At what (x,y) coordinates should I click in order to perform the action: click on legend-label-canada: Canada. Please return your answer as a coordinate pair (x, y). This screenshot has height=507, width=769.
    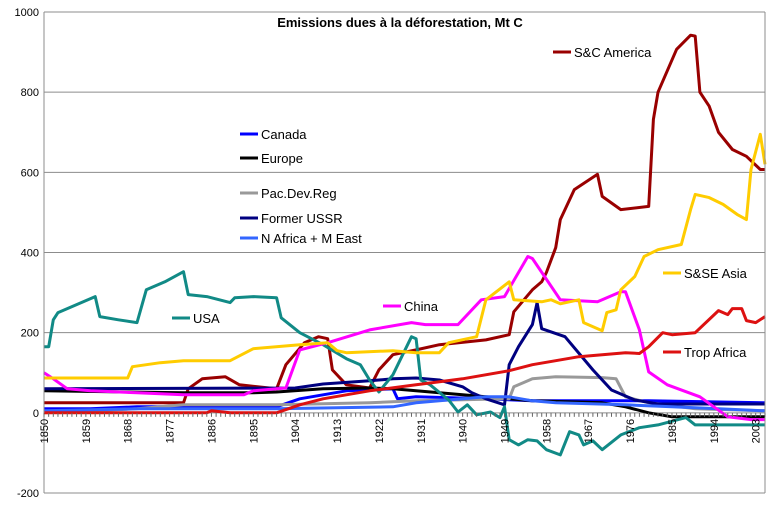
    Looking at the image, I should click on (284, 134).